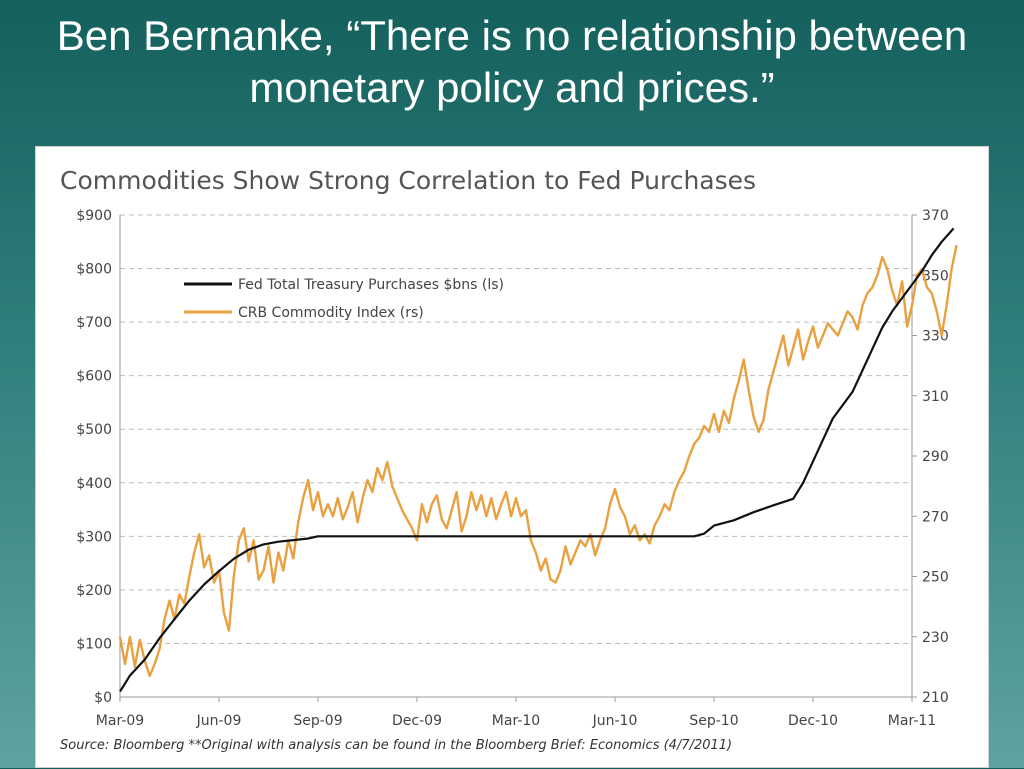 Image resolution: width=1024 pixels, height=769 pixels. What do you see at coordinates (94, 457) in the screenshot?
I see `left-axis-ticks: $0 $100 $200 $300 $400 $500 $600 $700 $800 $900` at bounding box center [94, 457].